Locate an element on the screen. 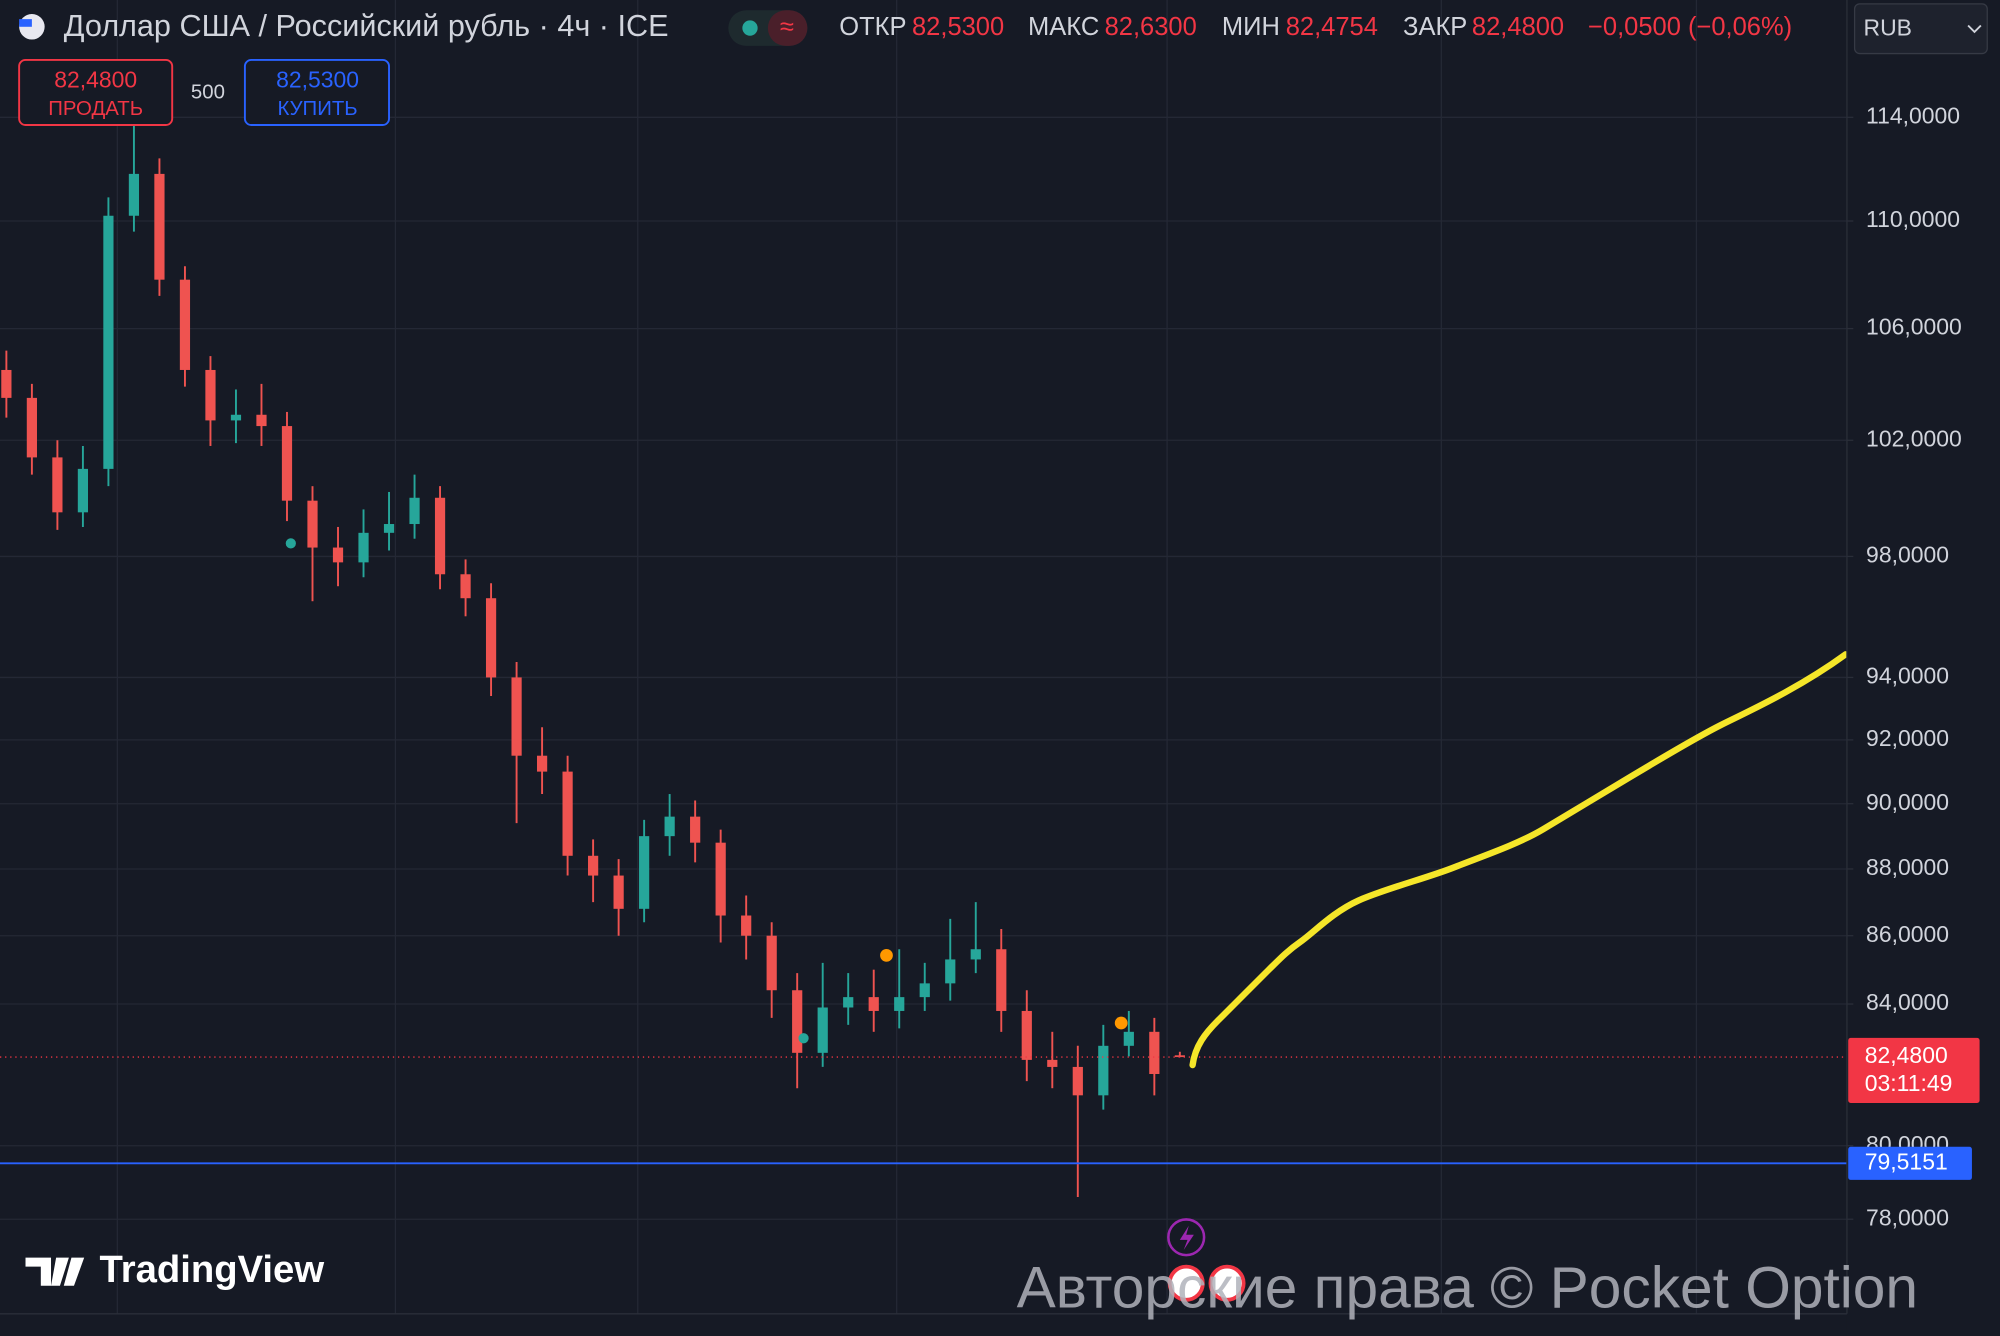 The image size is (2000, 1336). alert-box is located at coordinates (1910, 1163).